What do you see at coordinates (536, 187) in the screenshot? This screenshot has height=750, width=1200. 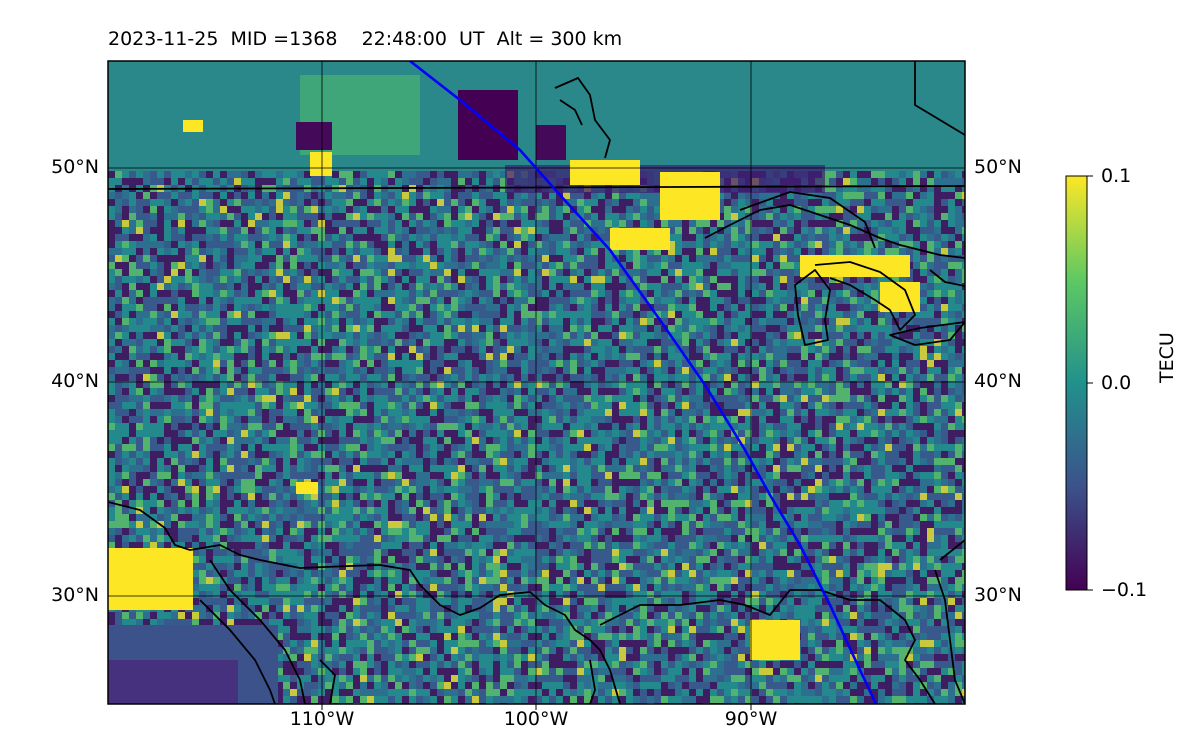 I see `us-canada-border` at bounding box center [536, 187].